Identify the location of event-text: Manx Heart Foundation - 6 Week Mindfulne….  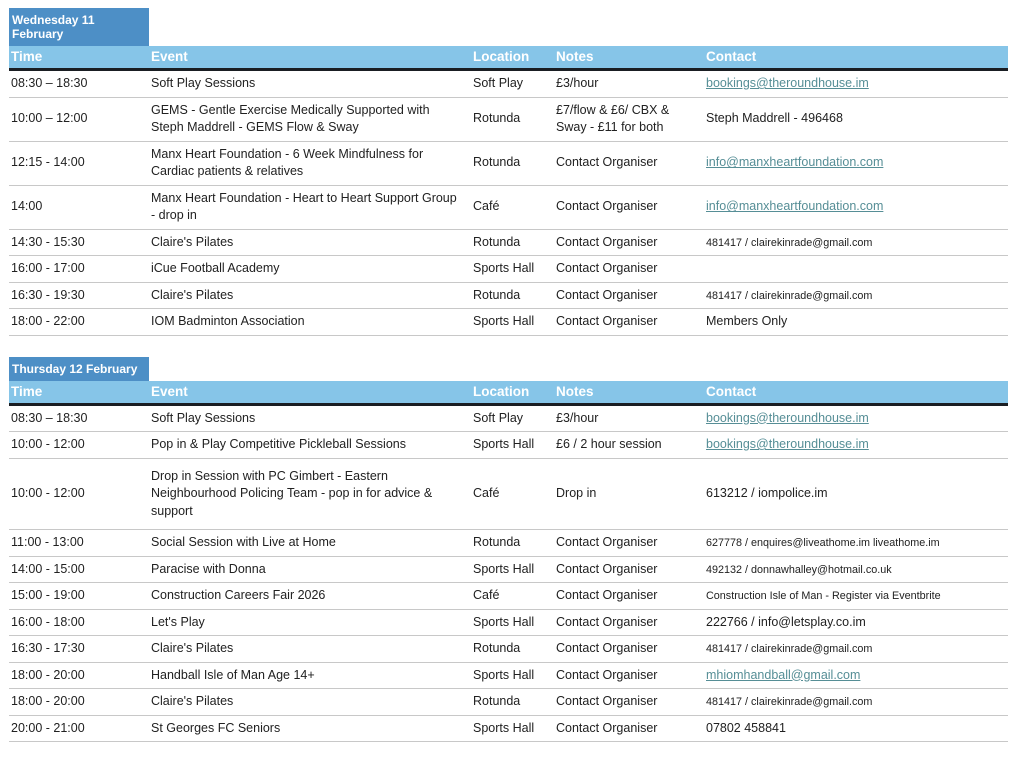
(287, 162).